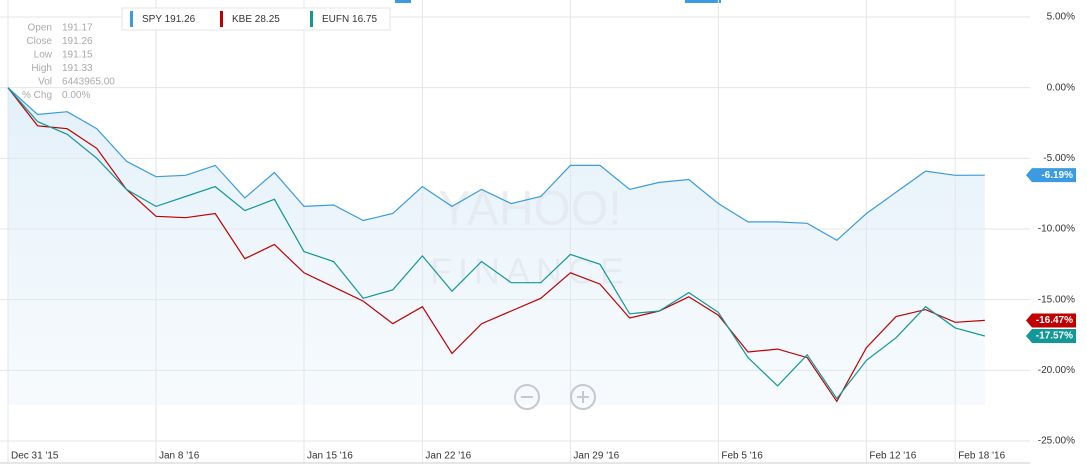 The width and height of the screenshot is (1087, 473). What do you see at coordinates (1061, 87) in the screenshot?
I see `y-tick-label: 0.00%` at bounding box center [1061, 87].